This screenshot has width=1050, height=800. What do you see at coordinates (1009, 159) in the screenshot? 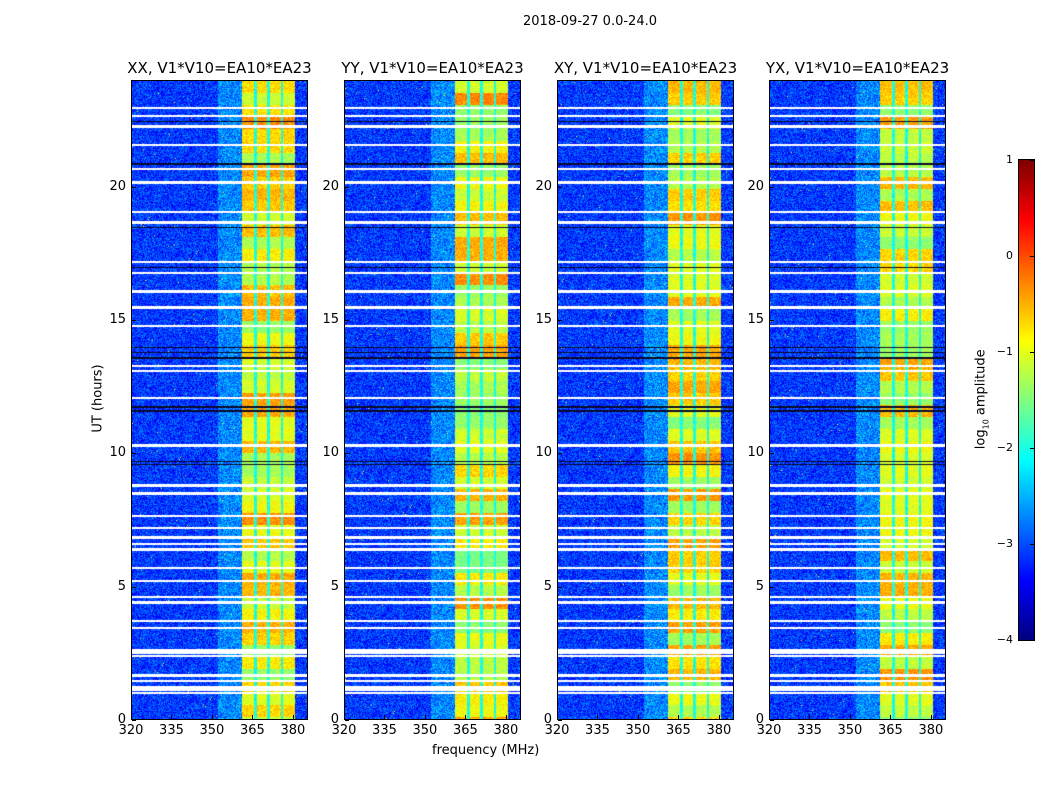
I see `colorbar-tick-label: 1` at bounding box center [1009, 159].